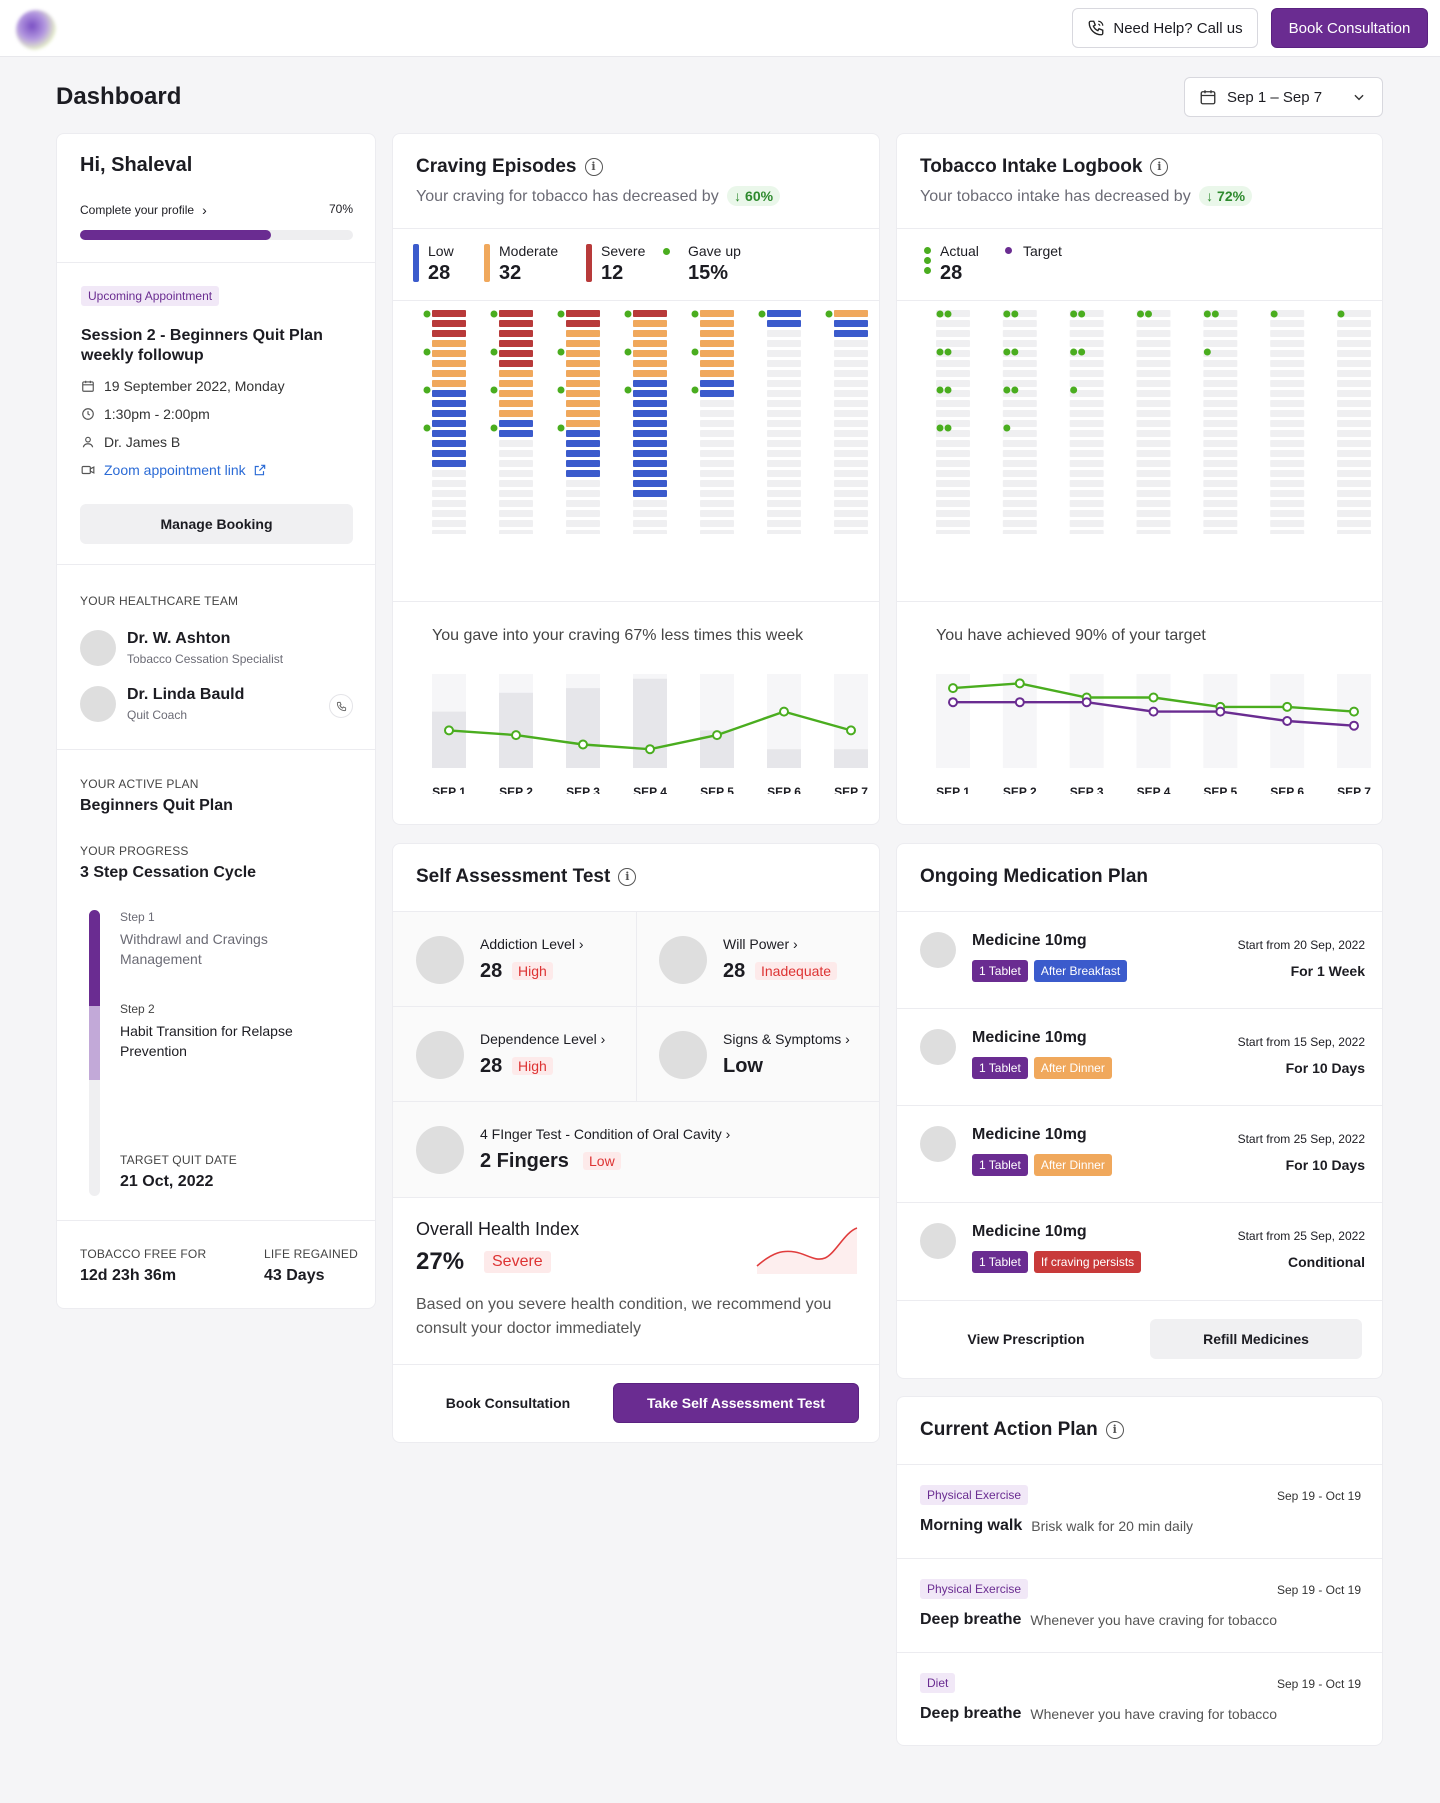  I want to click on help-call-button: Need Help? Call us, so click(1165, 28).